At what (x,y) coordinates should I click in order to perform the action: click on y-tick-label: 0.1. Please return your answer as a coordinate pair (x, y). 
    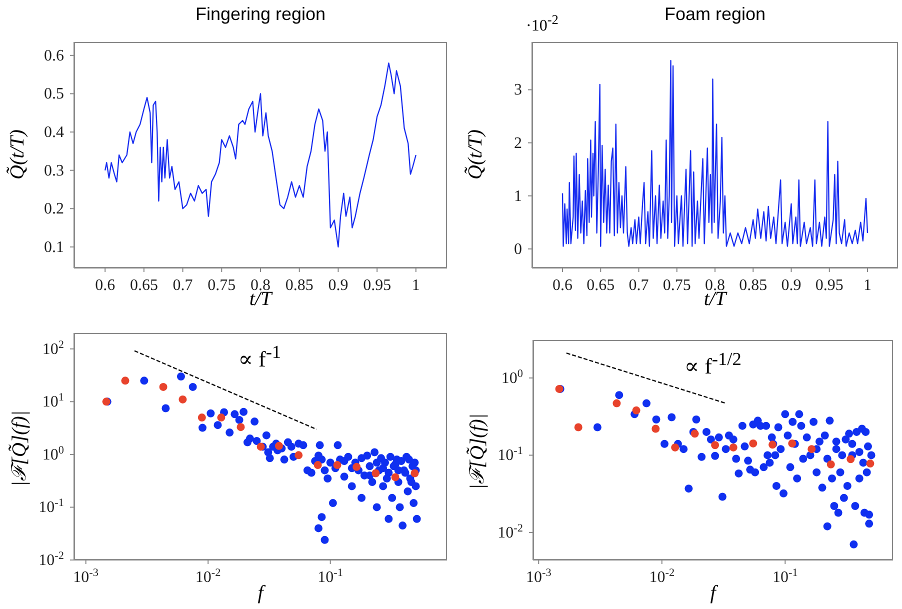
    Looking at the image, I should click on (54, 247).